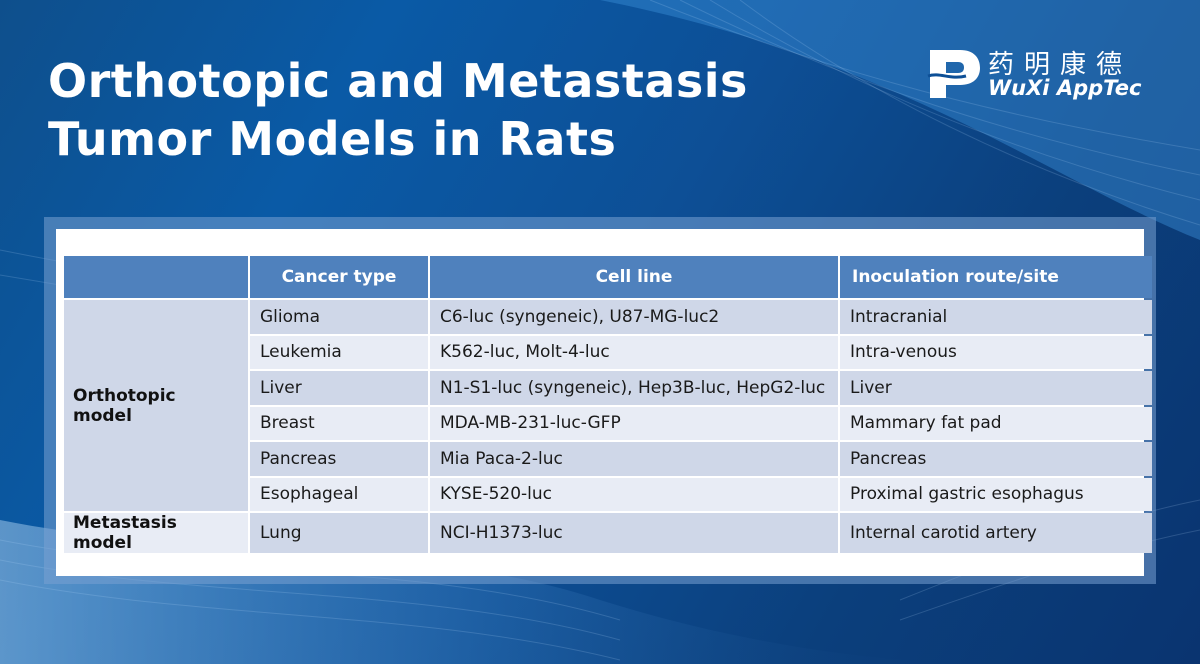  Describe the element at coordinates (634, 317) in the screenshot. I see `cell-line-cell: C6-luc (syngeneic), U87-MG-luc2` at that location.